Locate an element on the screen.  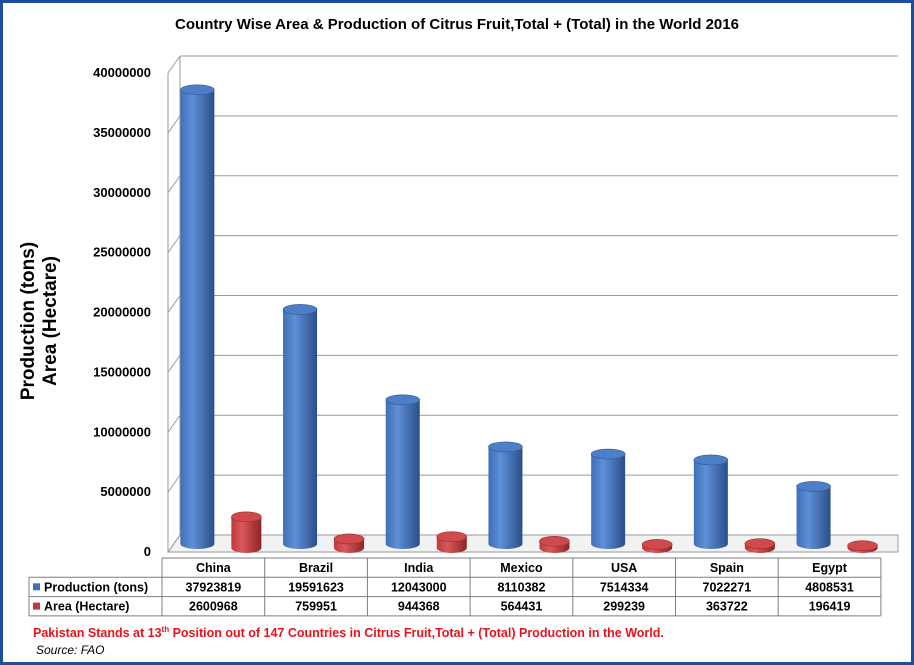
data-label: 37923819 is located at coordinates (214, 587).